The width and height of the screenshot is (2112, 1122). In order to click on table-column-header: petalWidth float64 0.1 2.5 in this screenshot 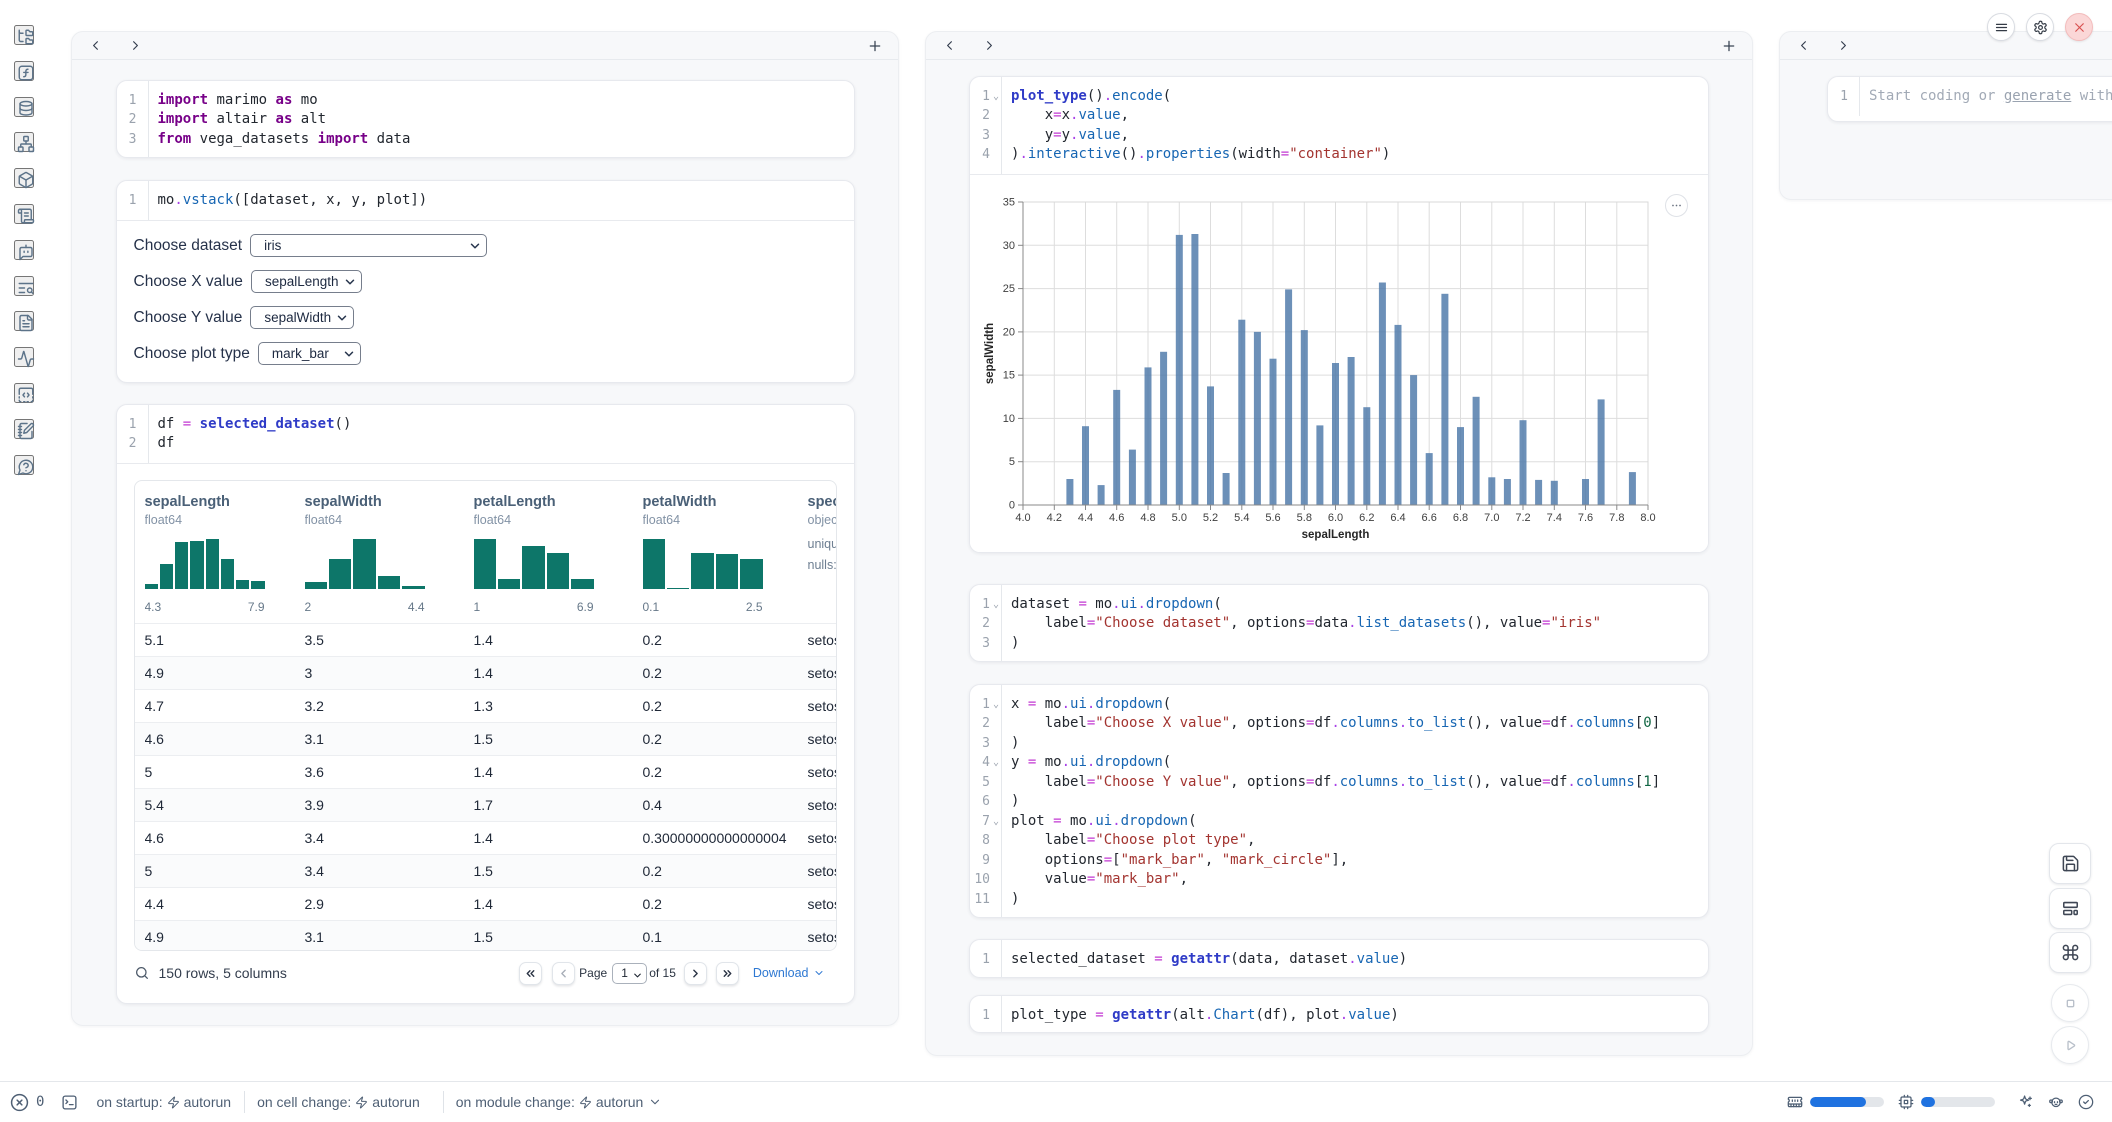, I will do `click(720, 552)`.